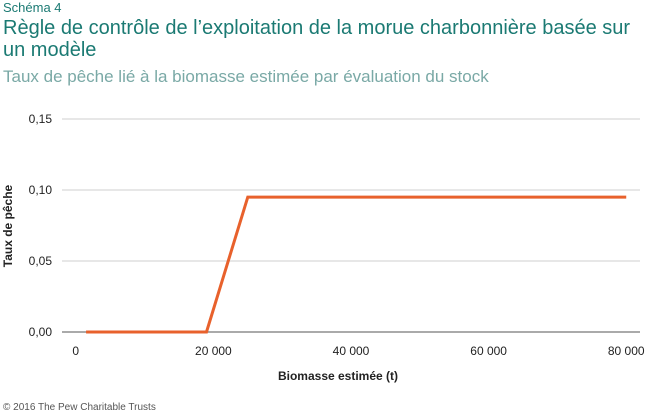  What do you see at coordinates (351, 351) in the screenshot?
I see `x-tick-label: 40 000` at bounding box center [351, 351].